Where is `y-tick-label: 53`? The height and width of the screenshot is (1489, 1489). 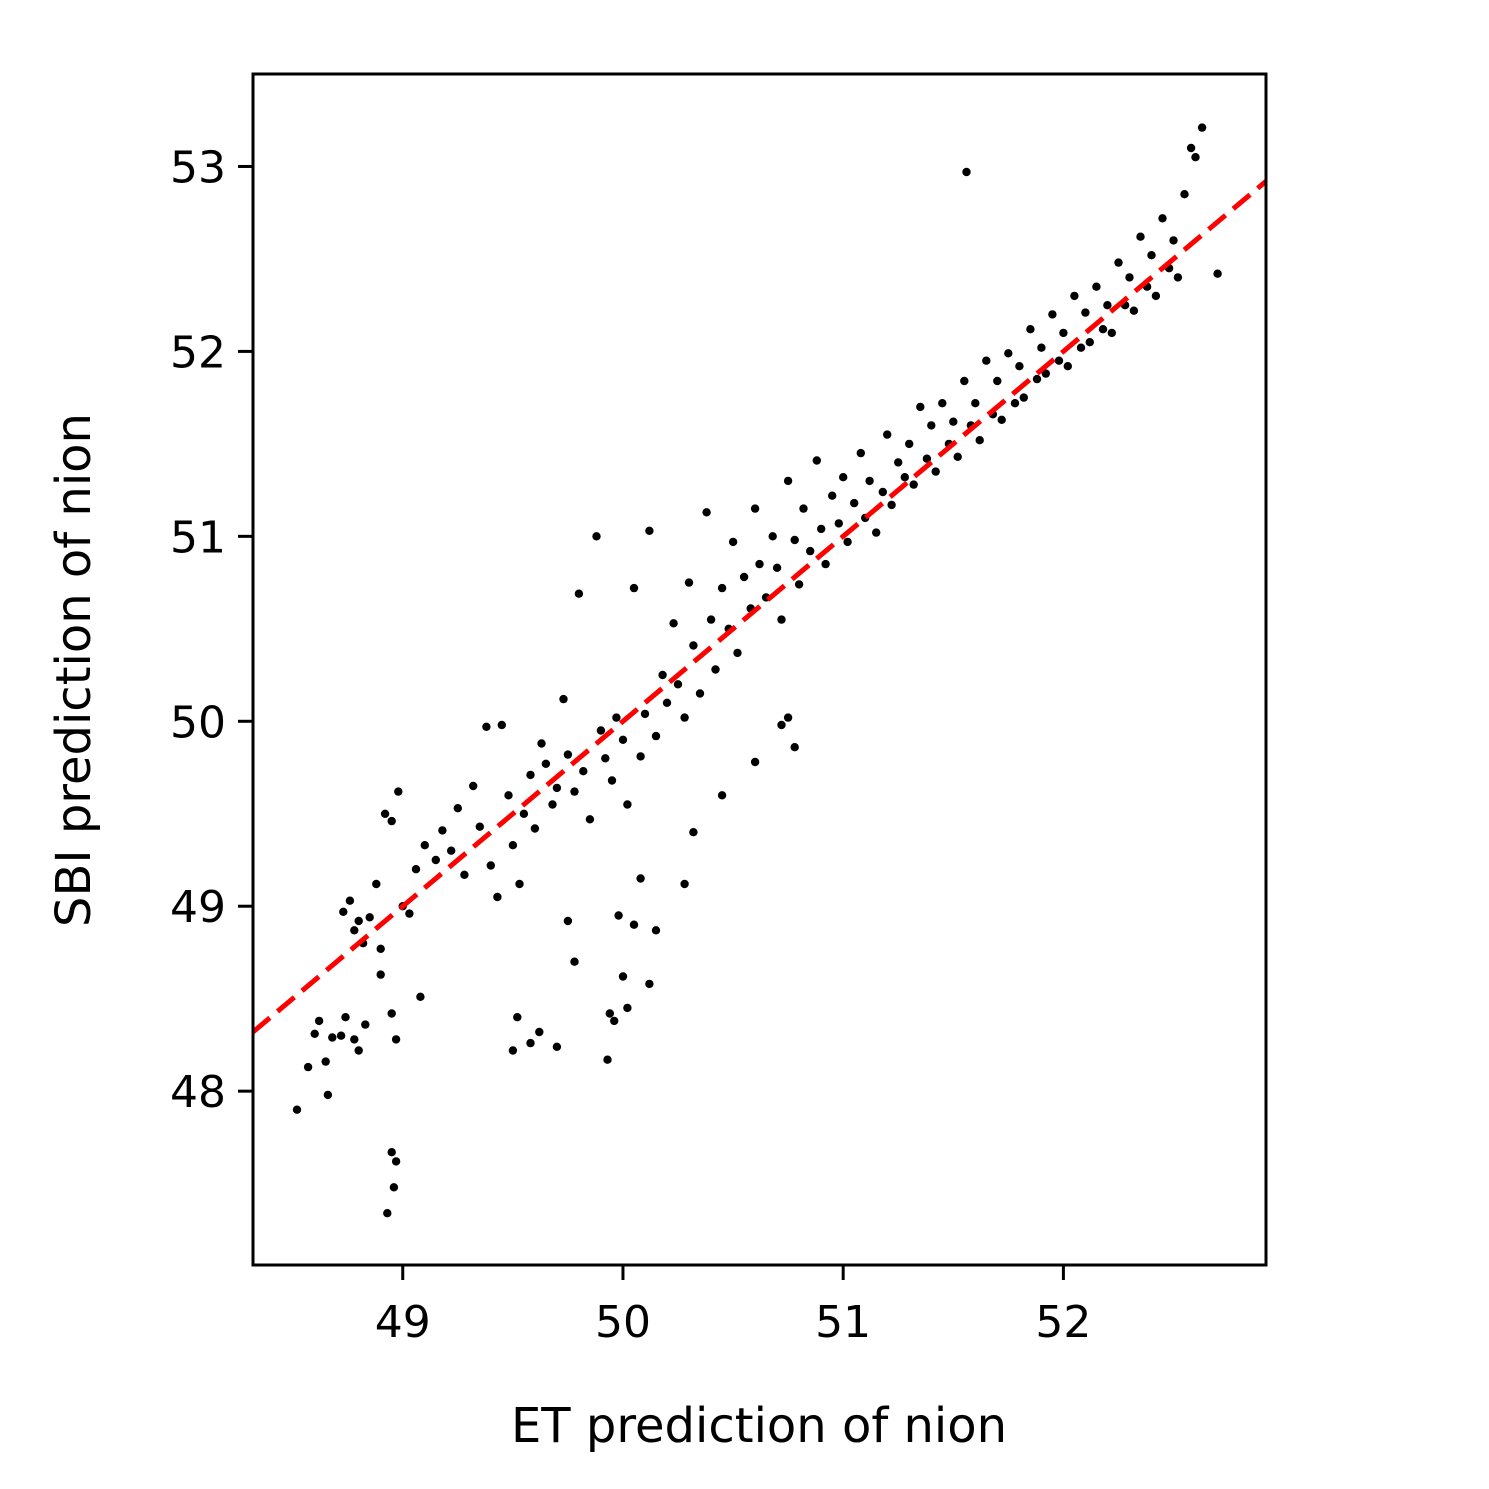 y-tick-label: 53 is located at coordinates (198, 167).